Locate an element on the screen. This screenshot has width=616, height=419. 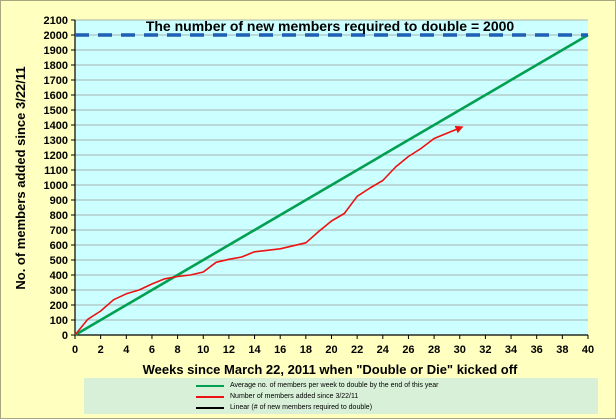
x-tick-label: 18 is located at coordinates (306, 350).